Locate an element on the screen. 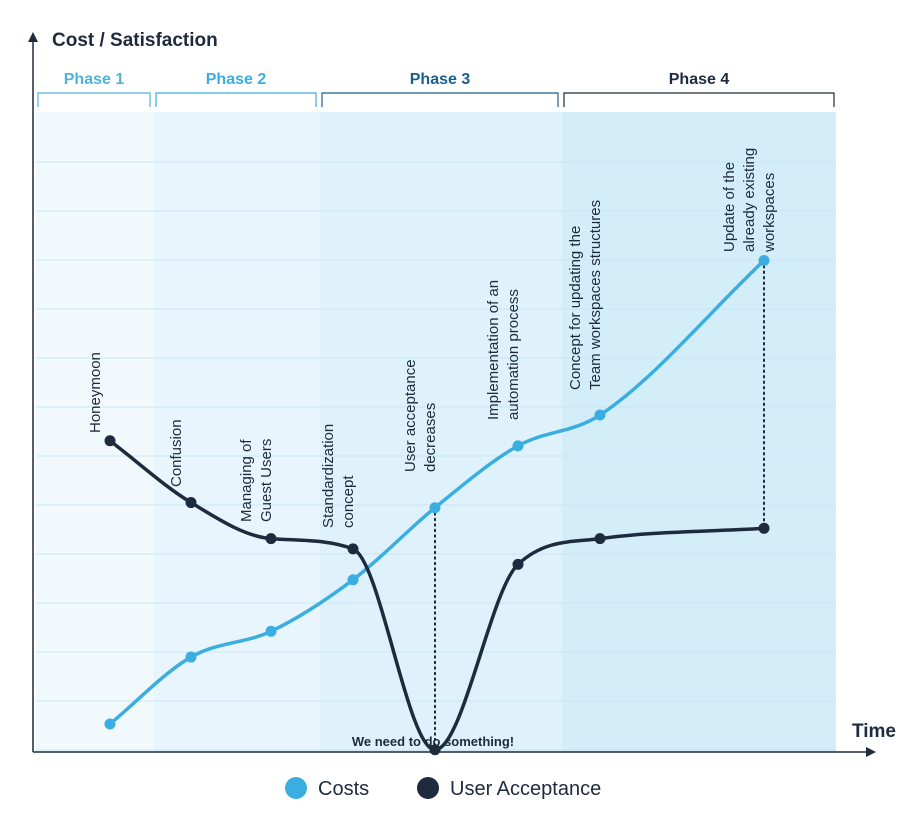 This screenshot has height=816, width=918. phase-label-4: Phase 4 is located at coordinates (699, 79).